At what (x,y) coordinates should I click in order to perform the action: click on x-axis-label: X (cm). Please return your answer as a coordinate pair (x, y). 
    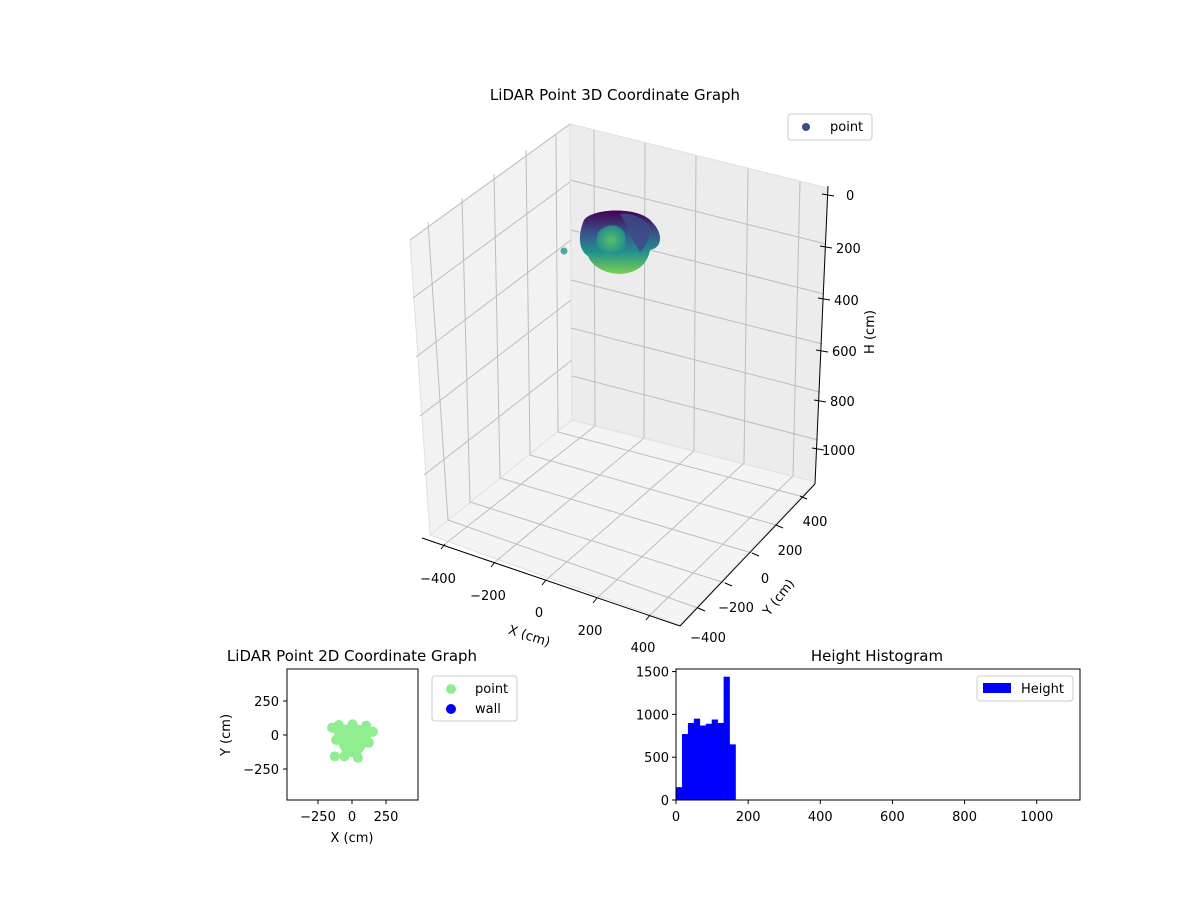
    Looking at the image, I should click on (529, 637).